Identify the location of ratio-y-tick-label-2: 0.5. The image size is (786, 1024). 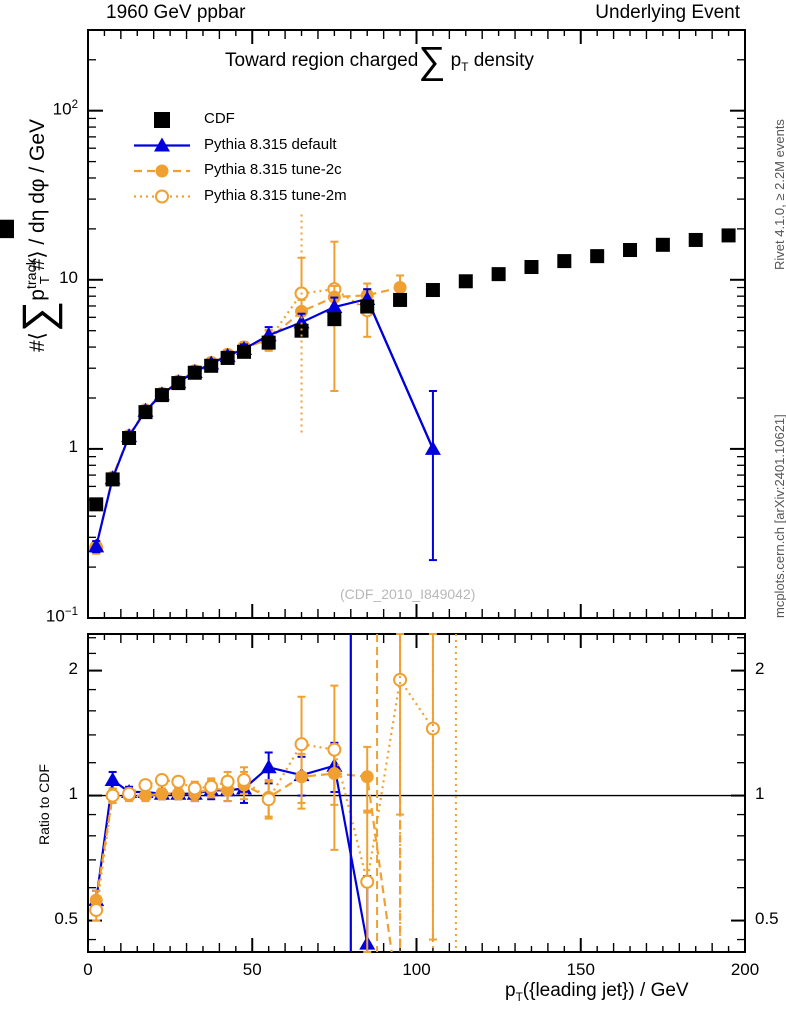
(66, 918).